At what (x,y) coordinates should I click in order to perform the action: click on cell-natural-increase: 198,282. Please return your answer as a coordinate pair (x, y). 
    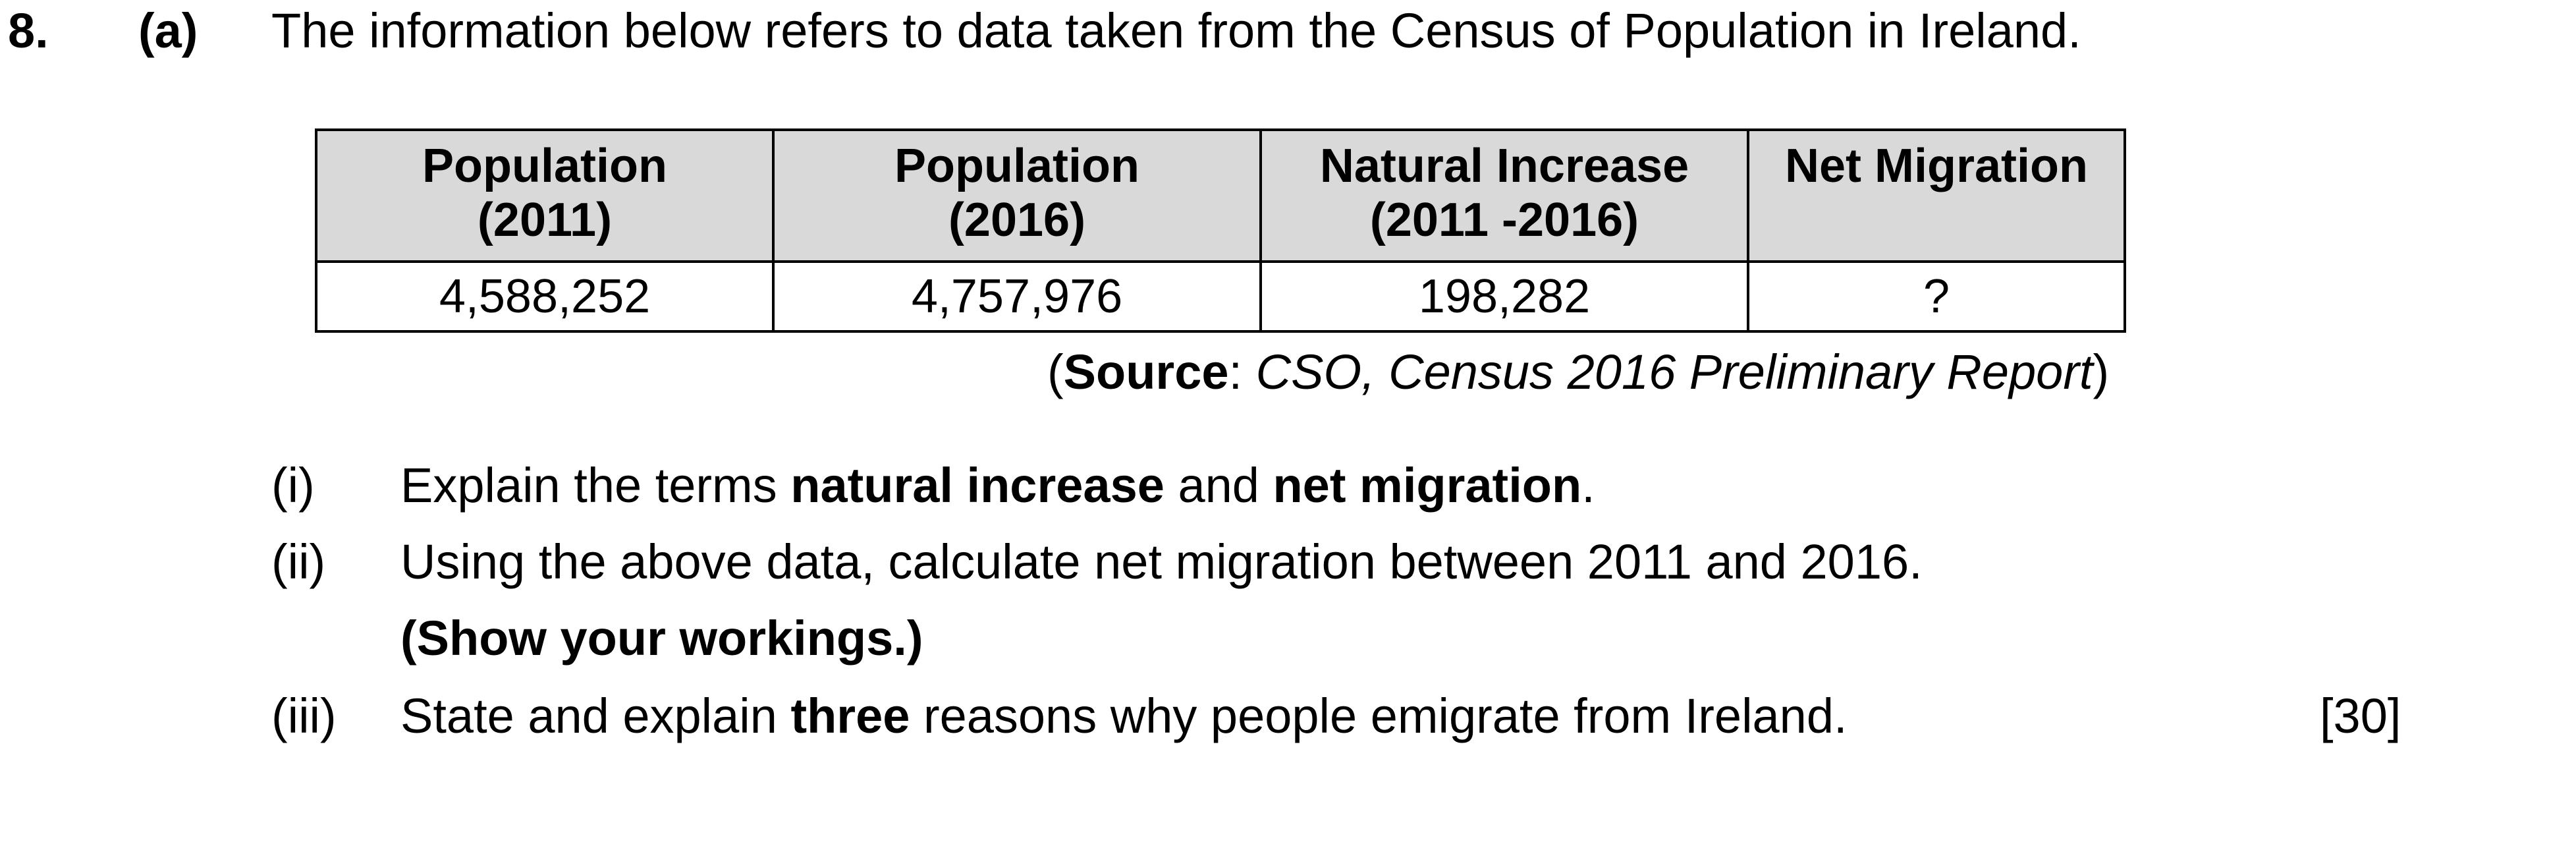
    Looking at the image, I should click on (1504, 296).